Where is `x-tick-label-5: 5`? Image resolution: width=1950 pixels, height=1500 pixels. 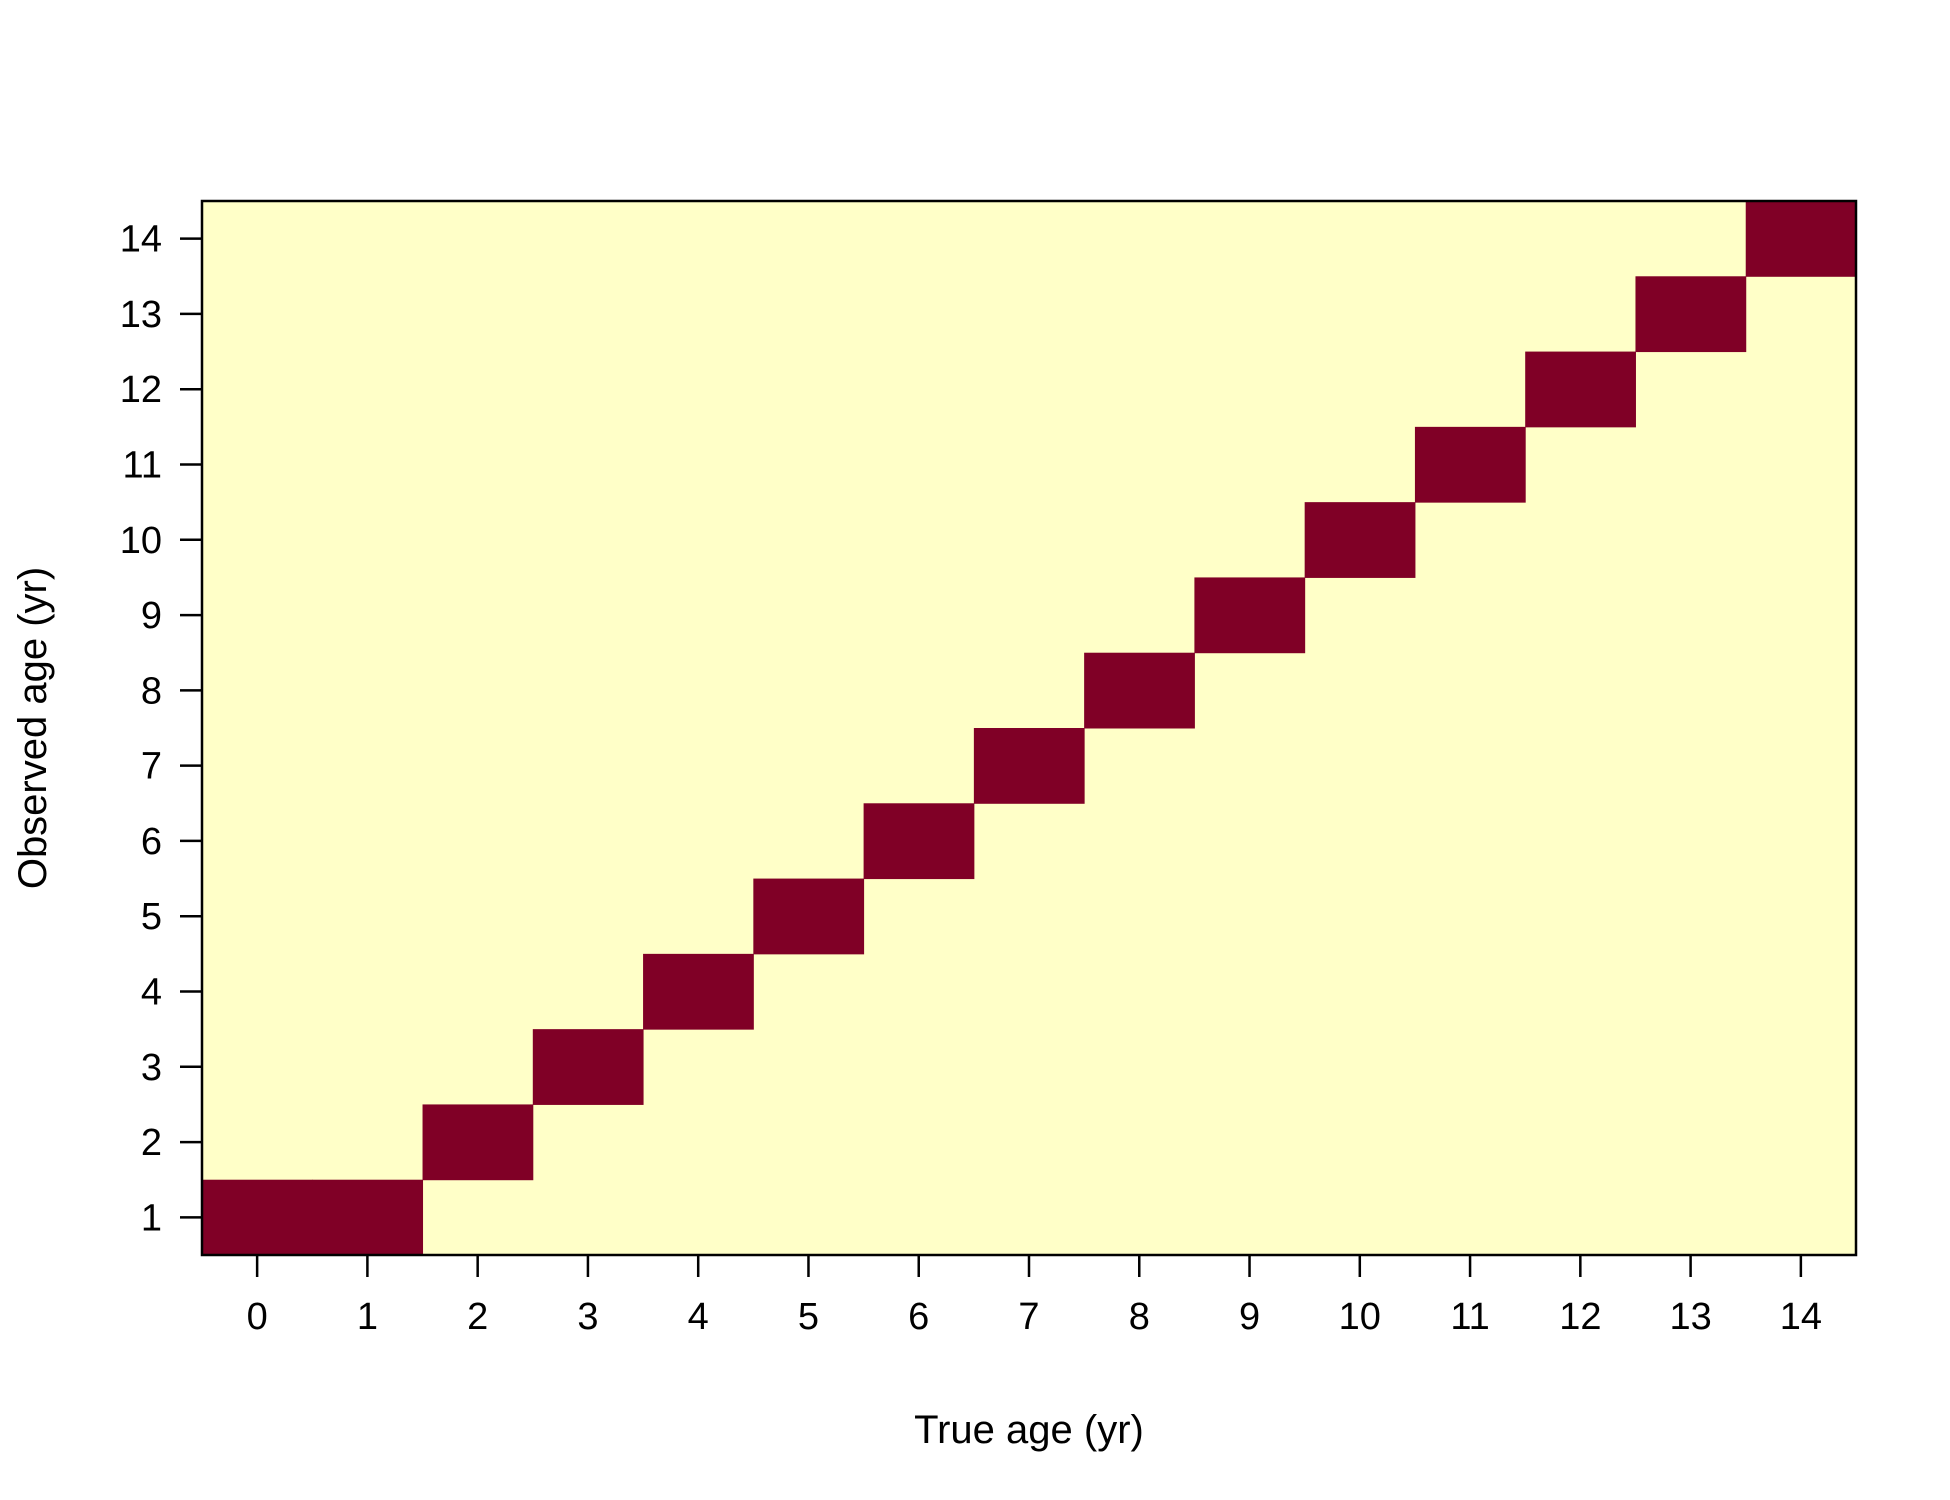
x-tick-label-5: 5 is located at coordinates (808, 1317).